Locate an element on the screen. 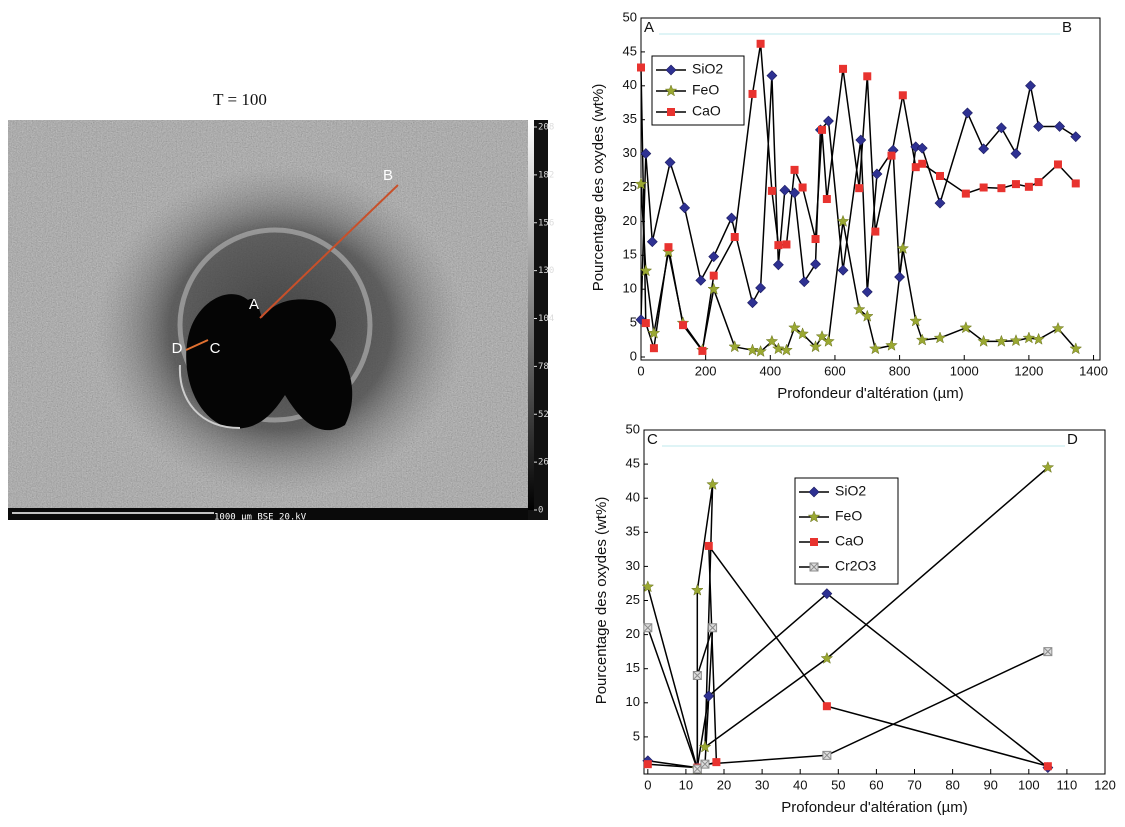 This screenshot has height=827, width=1125. point-label: B is located at coordinates (388, 175).